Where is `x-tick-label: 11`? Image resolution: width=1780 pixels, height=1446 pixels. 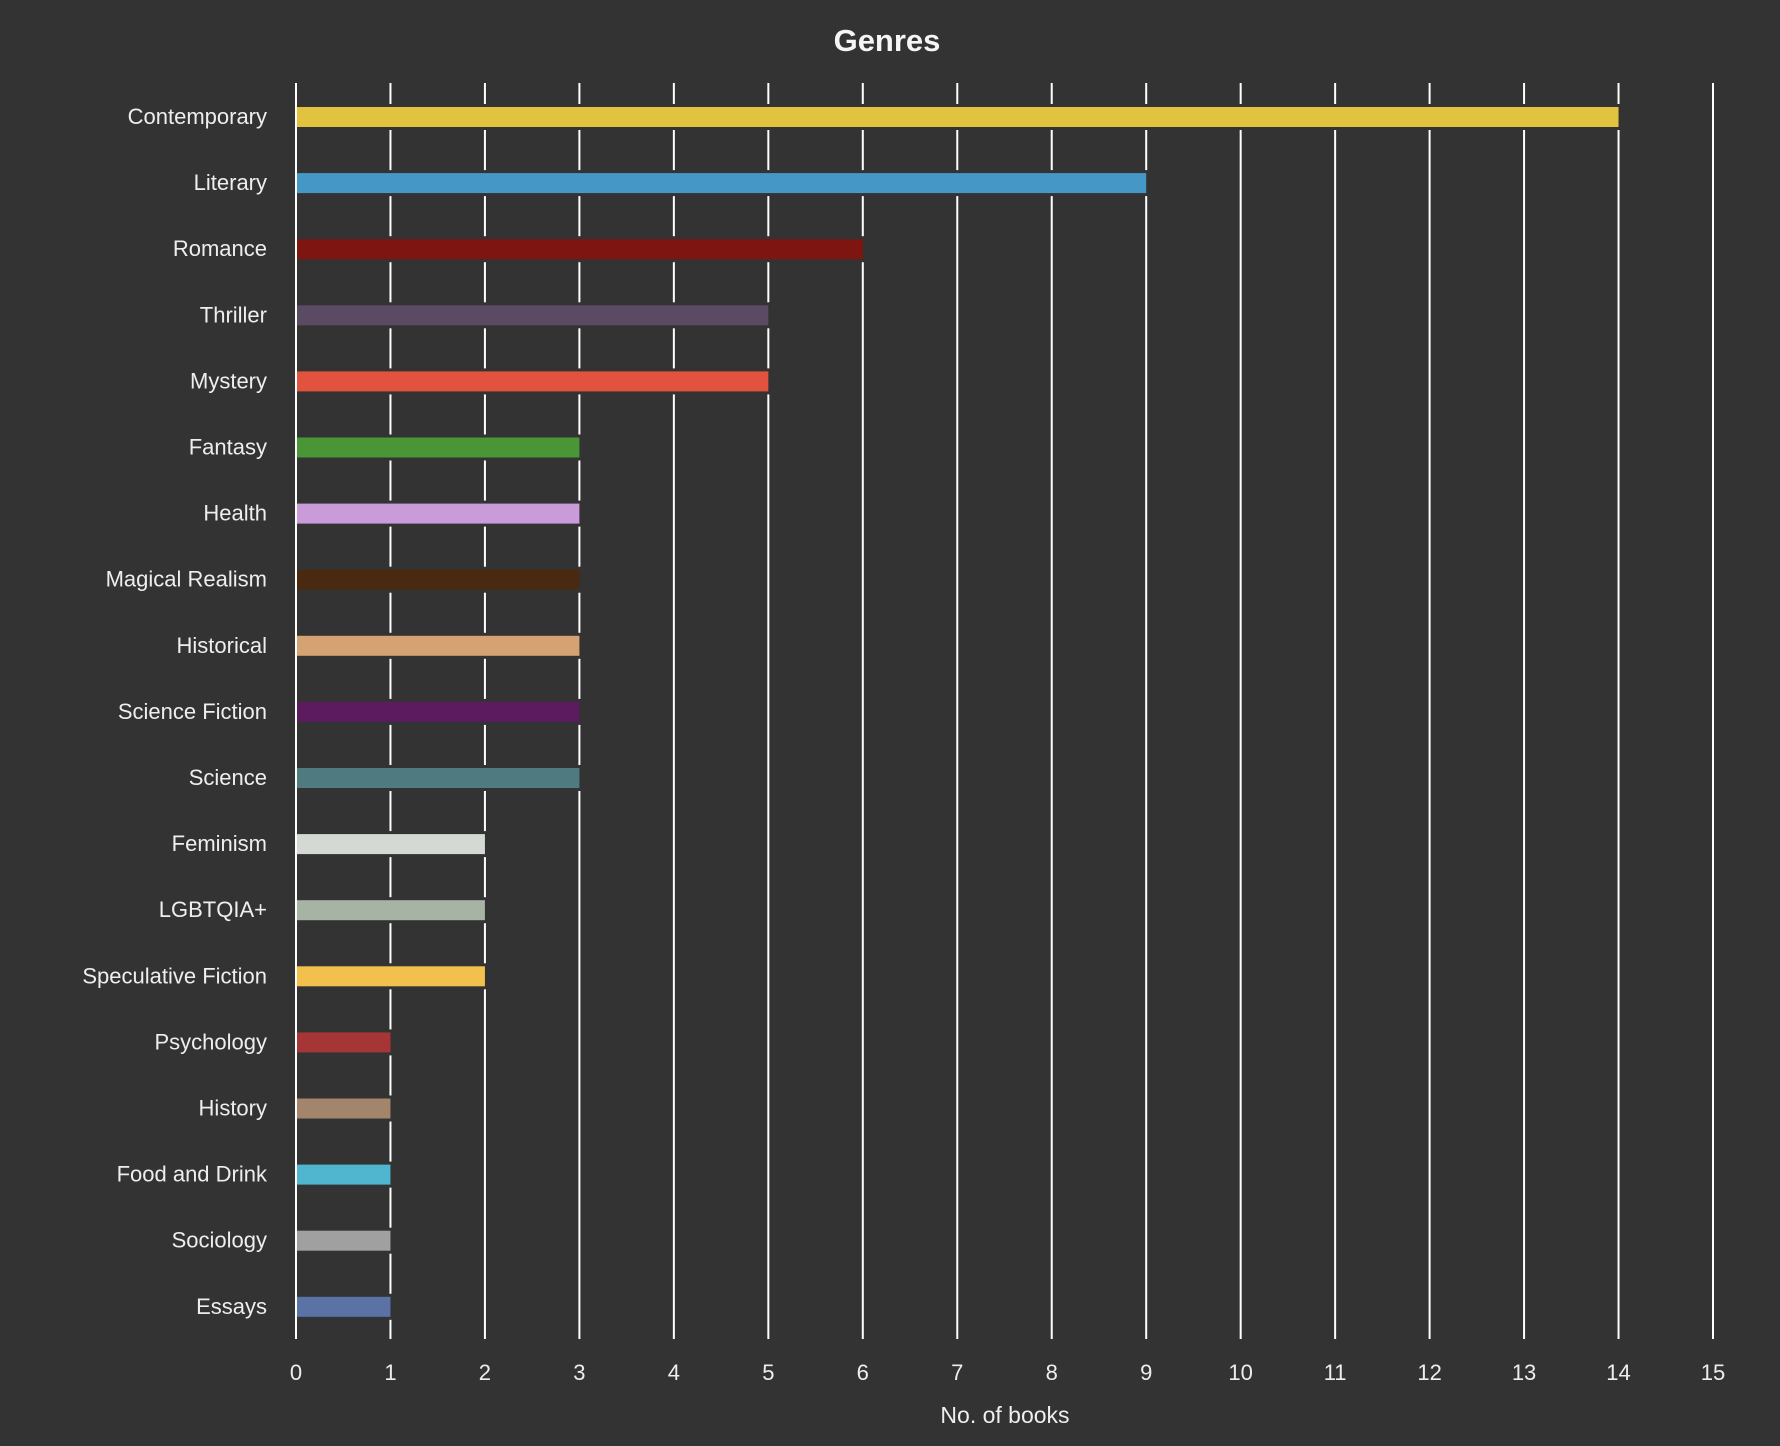 x-tick-label: 11 is located at coordinates (1335, 1372).